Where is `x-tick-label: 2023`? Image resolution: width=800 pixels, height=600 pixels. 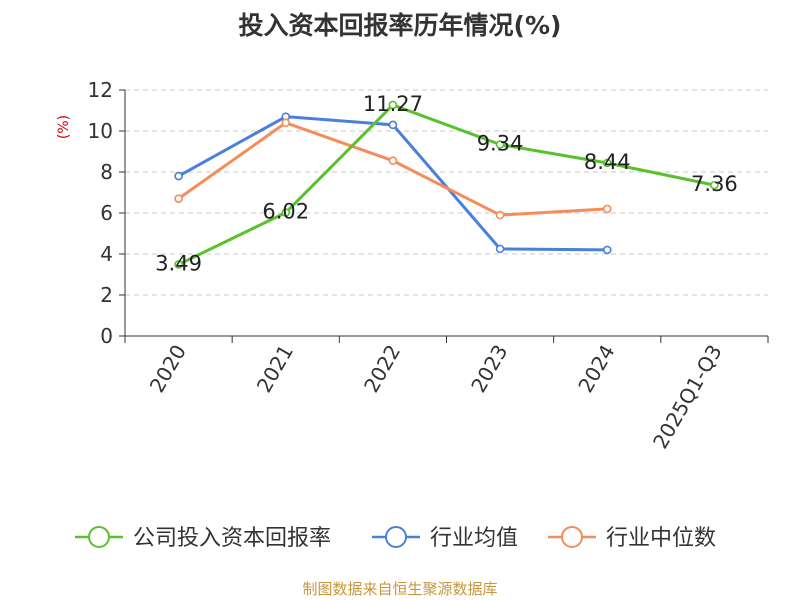 x-tick-label: 2023 is located at coordinates (489, 369).